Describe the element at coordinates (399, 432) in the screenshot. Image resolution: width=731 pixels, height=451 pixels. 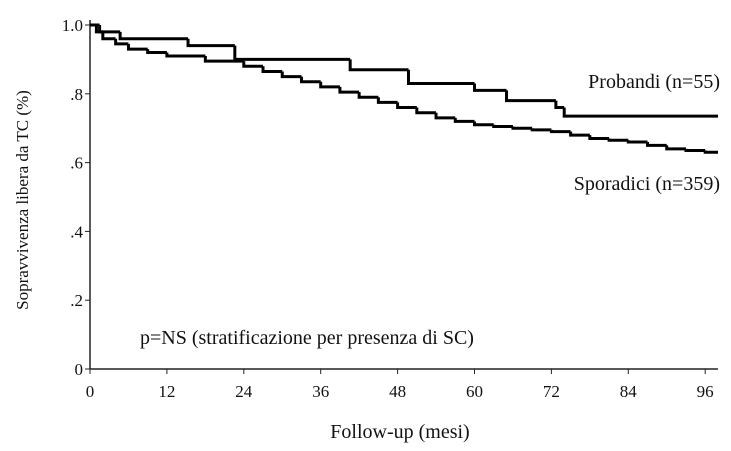
I see `x-axis-label: Follow-up (mesi)` at that location.